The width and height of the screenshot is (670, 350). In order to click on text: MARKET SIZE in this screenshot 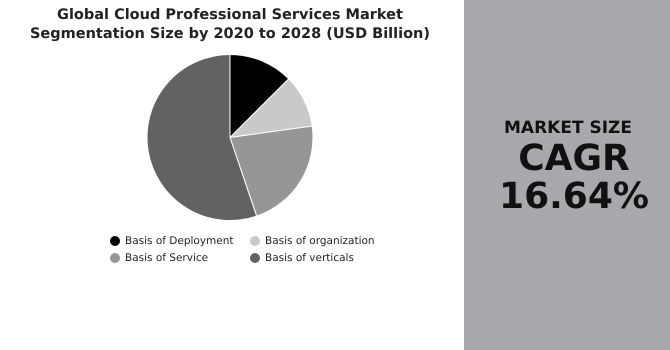, I will do `click(568, 128)`.